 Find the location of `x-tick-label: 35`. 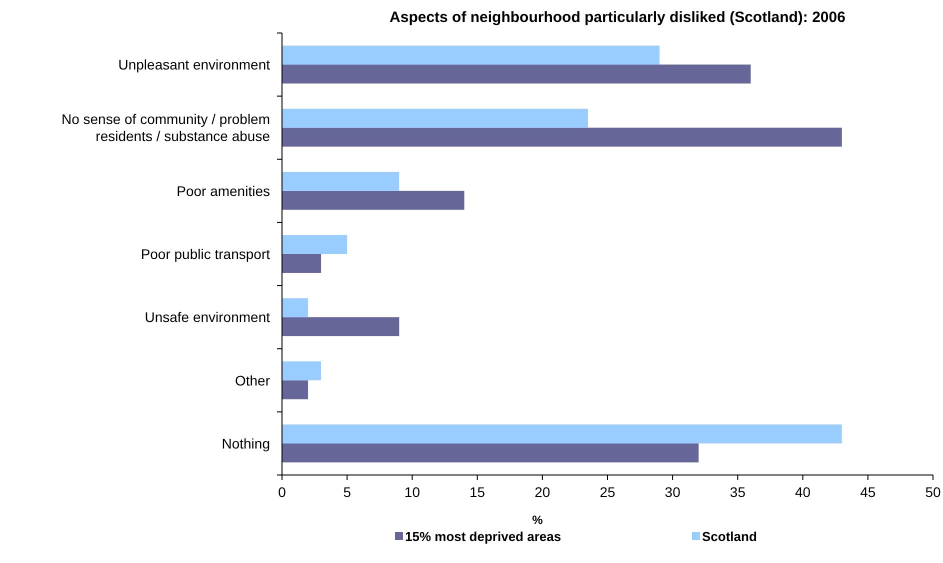

x-tick-label: 35 is located at coordinates (738, 492).